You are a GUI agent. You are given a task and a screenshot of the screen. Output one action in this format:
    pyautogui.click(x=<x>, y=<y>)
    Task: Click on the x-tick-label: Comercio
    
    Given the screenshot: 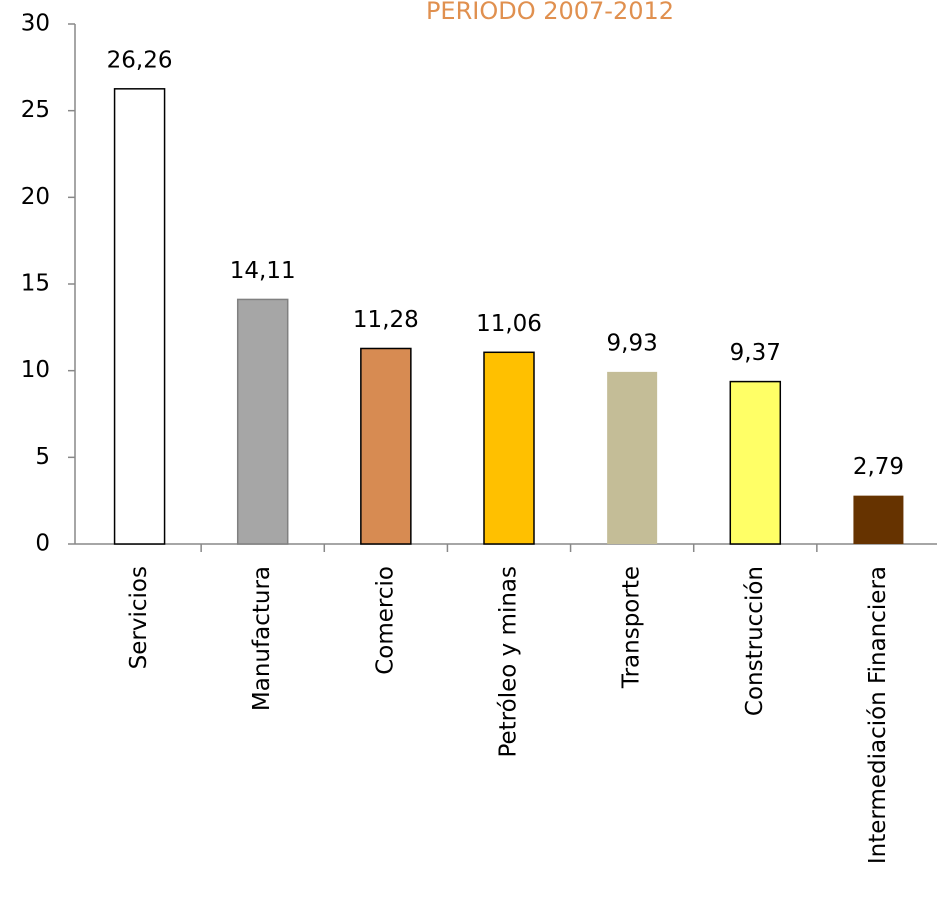 What is the action you would take?
    pyautogui.click(x=385, y=620)
    